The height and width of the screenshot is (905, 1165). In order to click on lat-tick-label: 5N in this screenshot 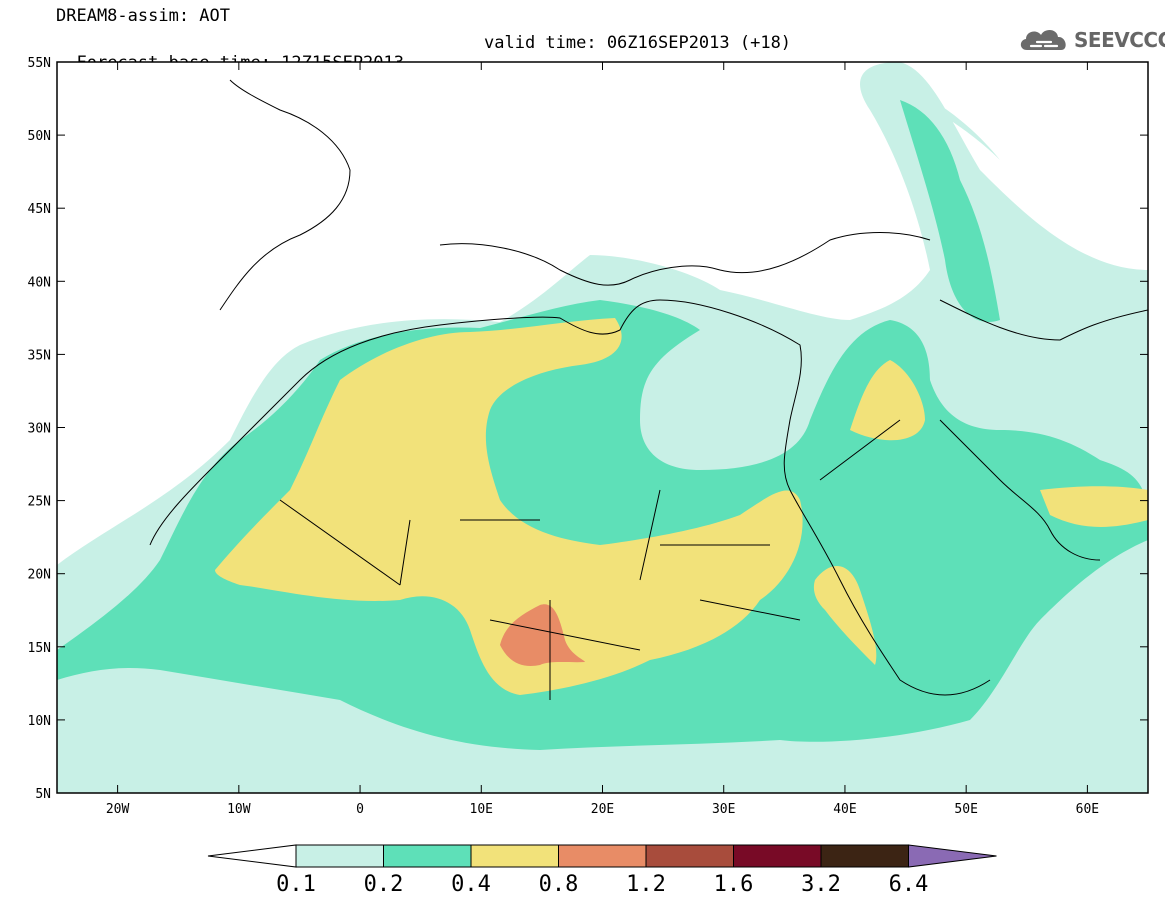, I will do `click(43, 794)`.